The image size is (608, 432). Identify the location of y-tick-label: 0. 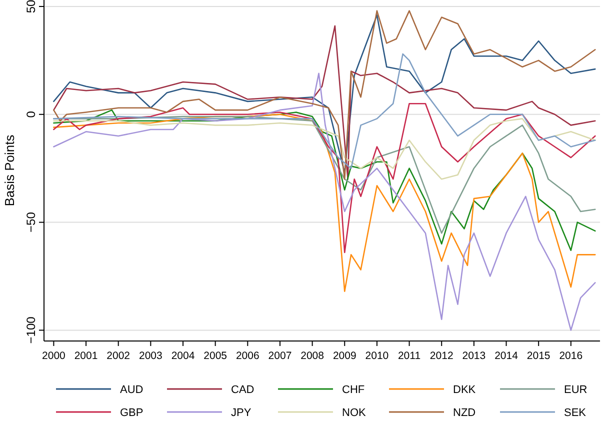
(31, 114).